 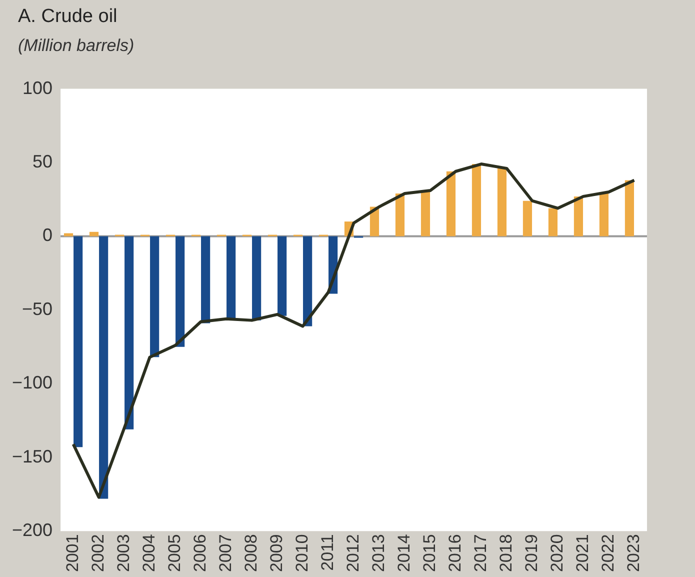 I want to click on x-tick-label: 2008, so click(x=250, y=553).